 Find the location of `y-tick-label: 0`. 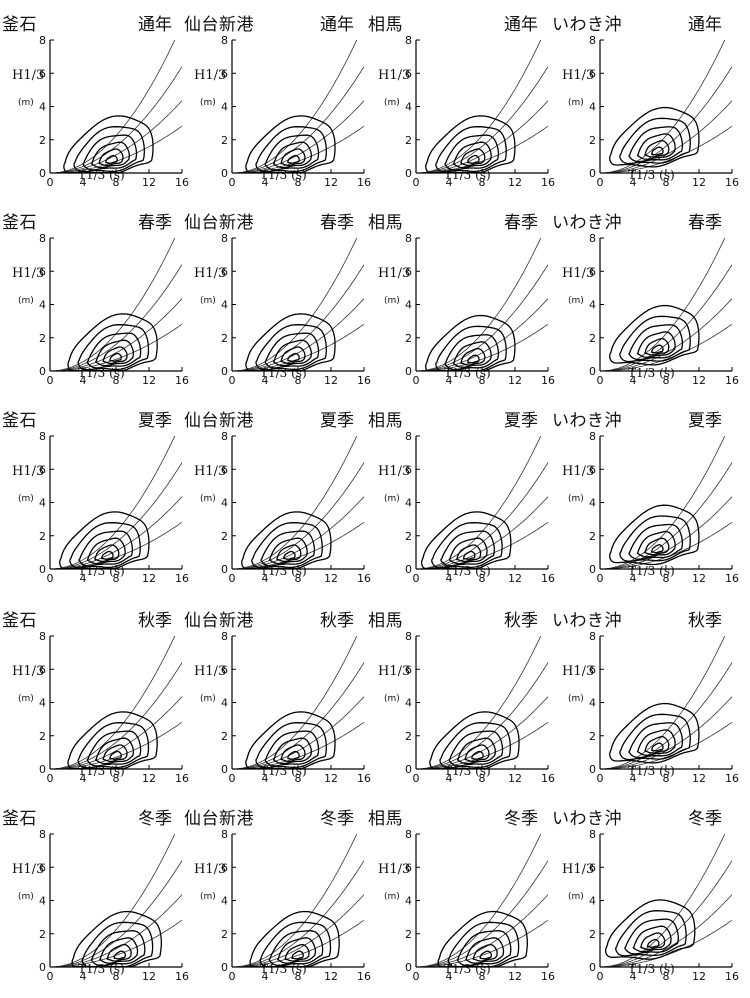

y-tick-label: 0 is located at coordinates (592, 967).